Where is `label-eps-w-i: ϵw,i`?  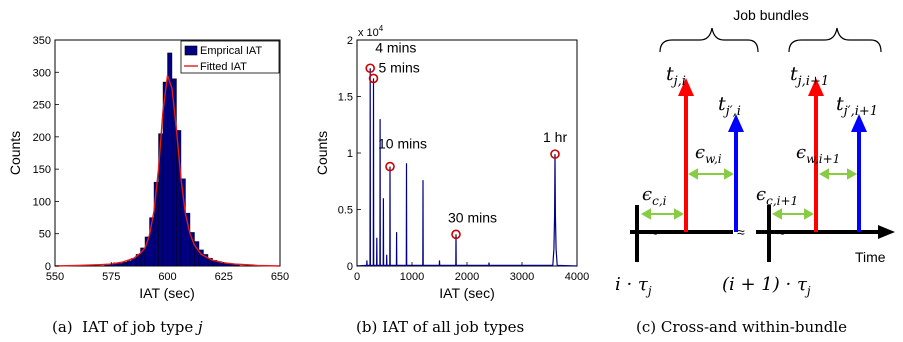
label-eps-w-i: ϵw,i is located at coordinates (708, 154).